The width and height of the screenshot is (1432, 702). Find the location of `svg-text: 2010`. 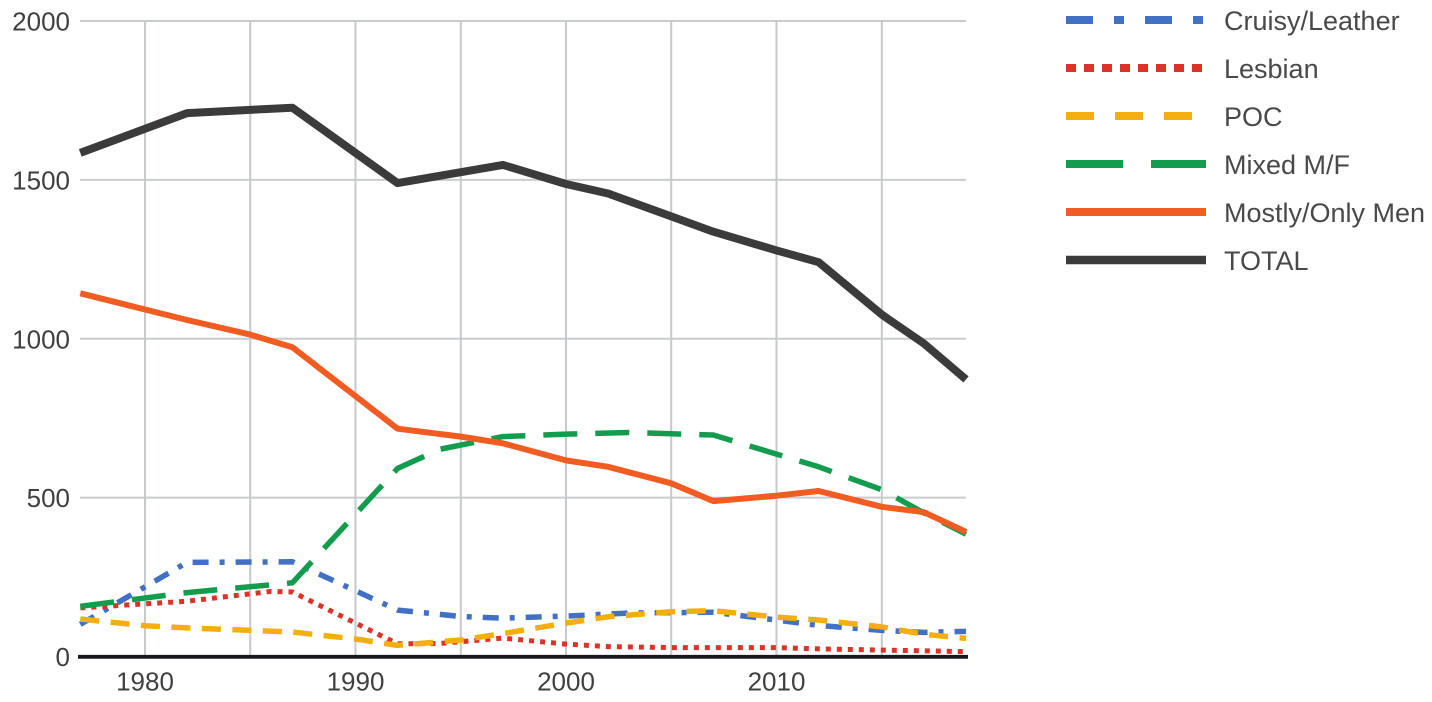

svg-text: 2010 is located at coordinates (777, 682).